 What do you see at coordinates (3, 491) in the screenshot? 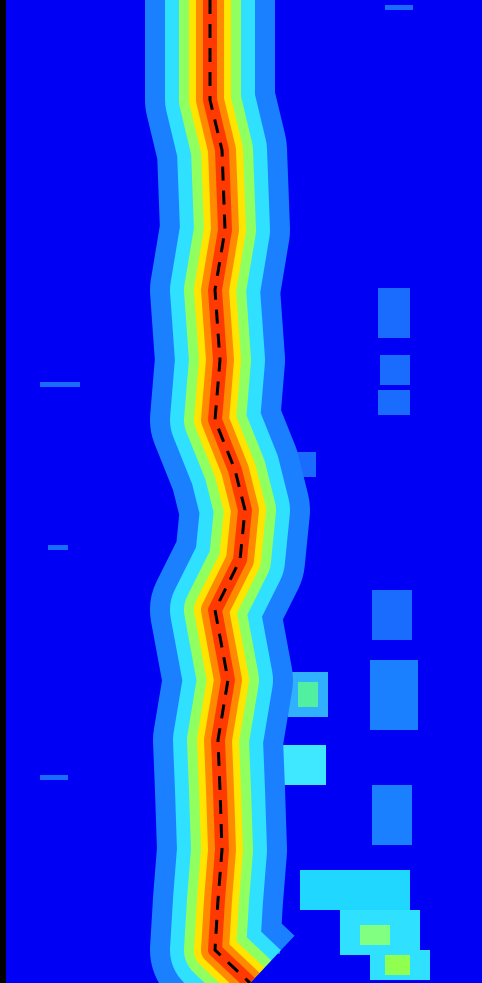
I see `left-edge` at bounding box center [3, 491].